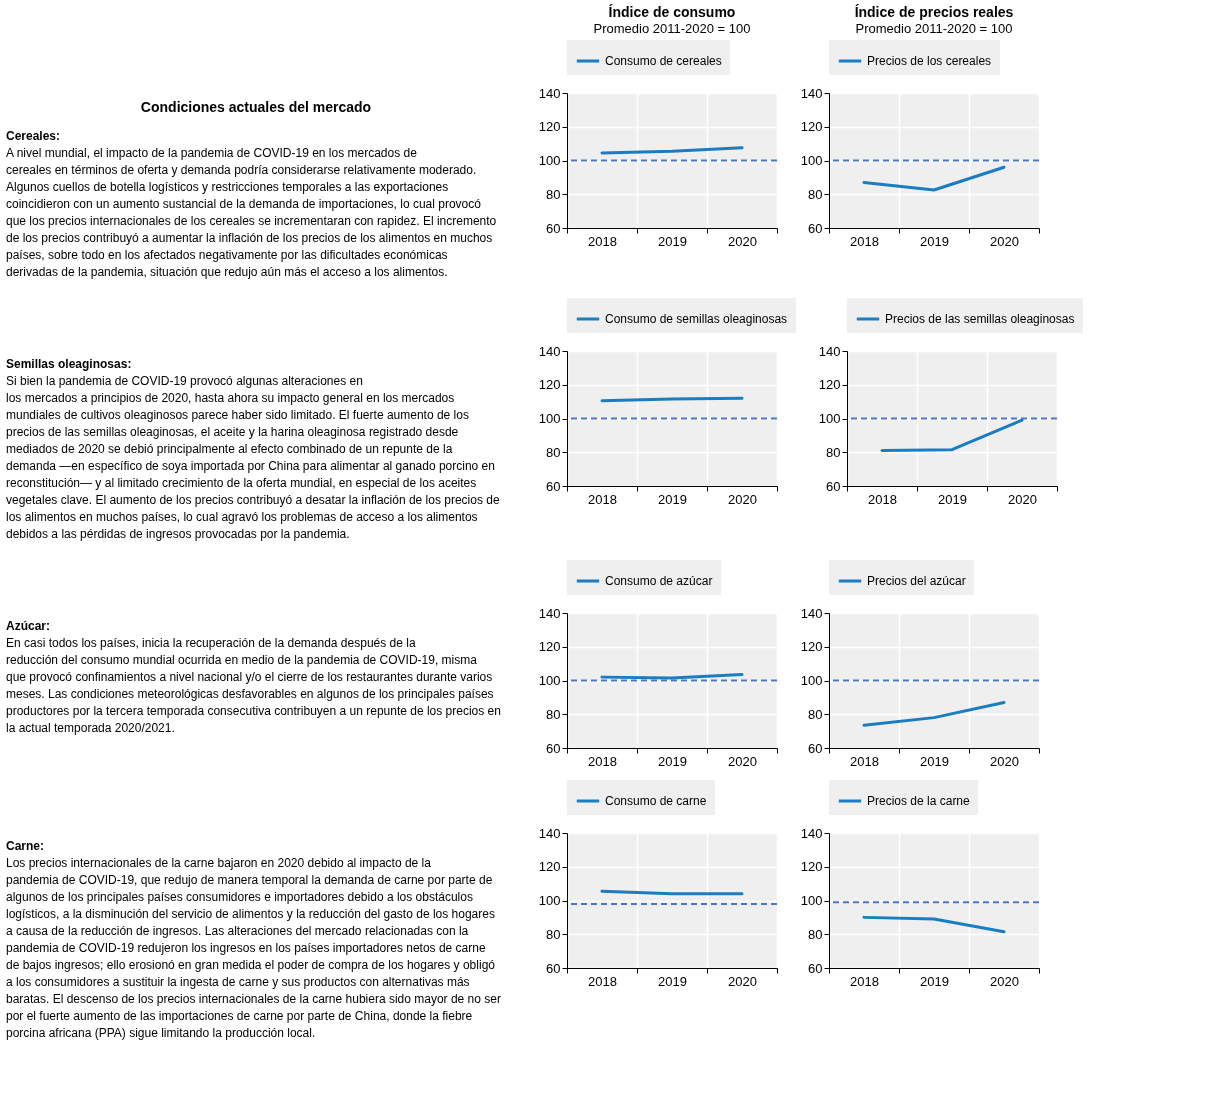 The width and height of the screenshot is (1216, 1106). Describe the element at coordinates (238, 982) in the screenshot. I see `text: a los consumidores a sustituir la ingesta de carne y sus productos con alternativas más` at that location.